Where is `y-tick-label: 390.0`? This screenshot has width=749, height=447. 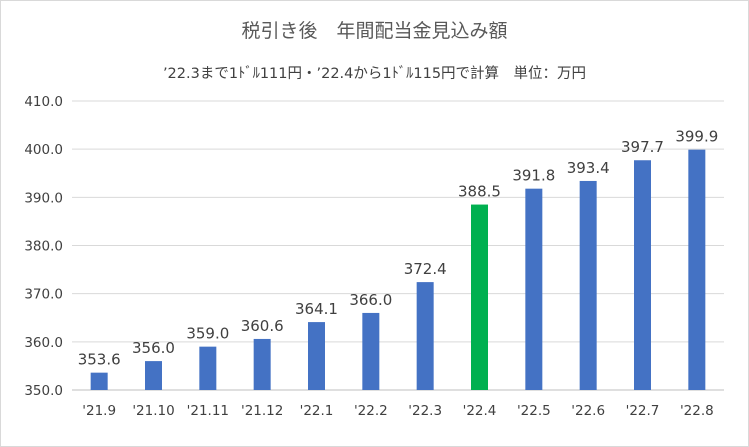 y-tick-label: 390.0 is located at coordinates (43, 198).